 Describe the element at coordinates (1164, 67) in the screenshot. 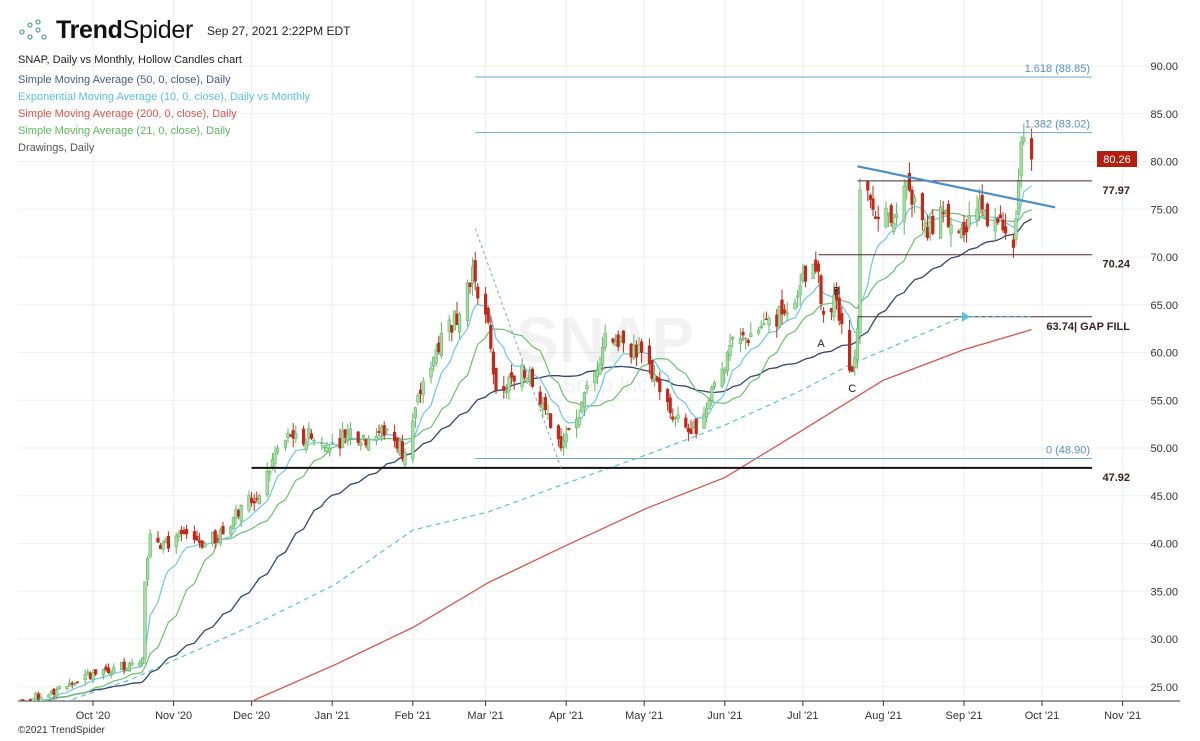

I see `y-tick-label: 90.00` at that location.